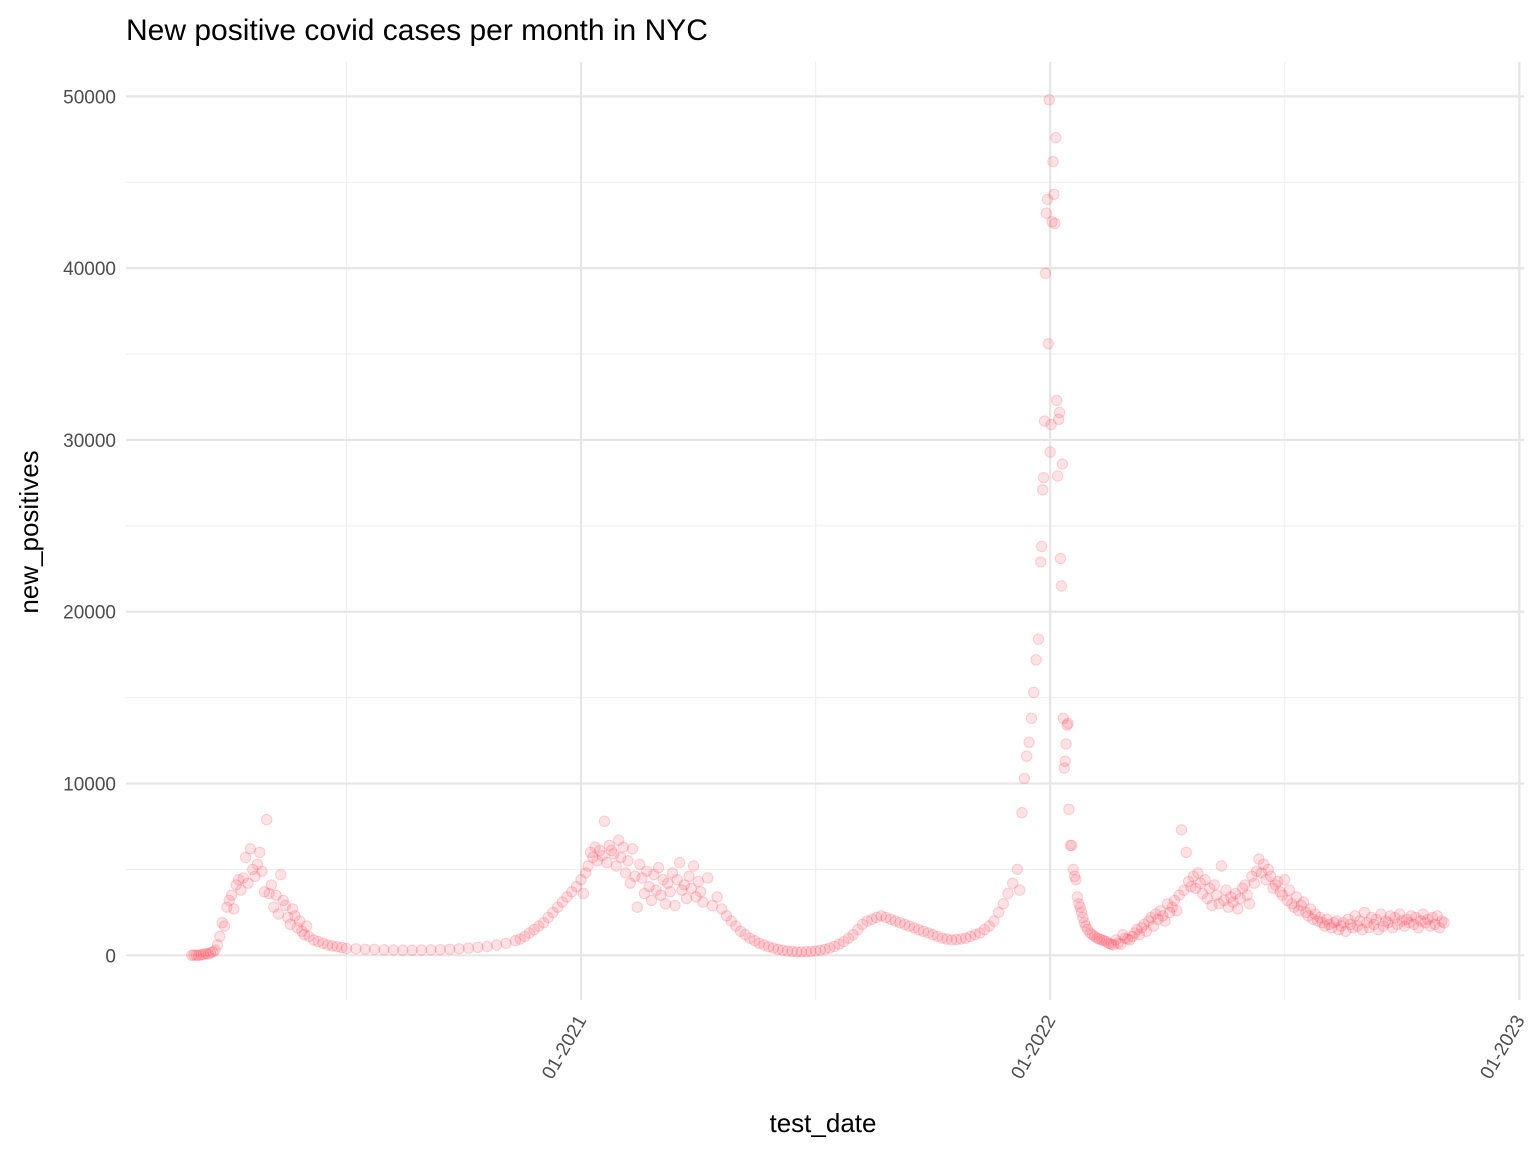 The height and width of the screenshot is (1152, 1536). I want to click on x-tick-label: 01-2022, so click(1033, 1047).